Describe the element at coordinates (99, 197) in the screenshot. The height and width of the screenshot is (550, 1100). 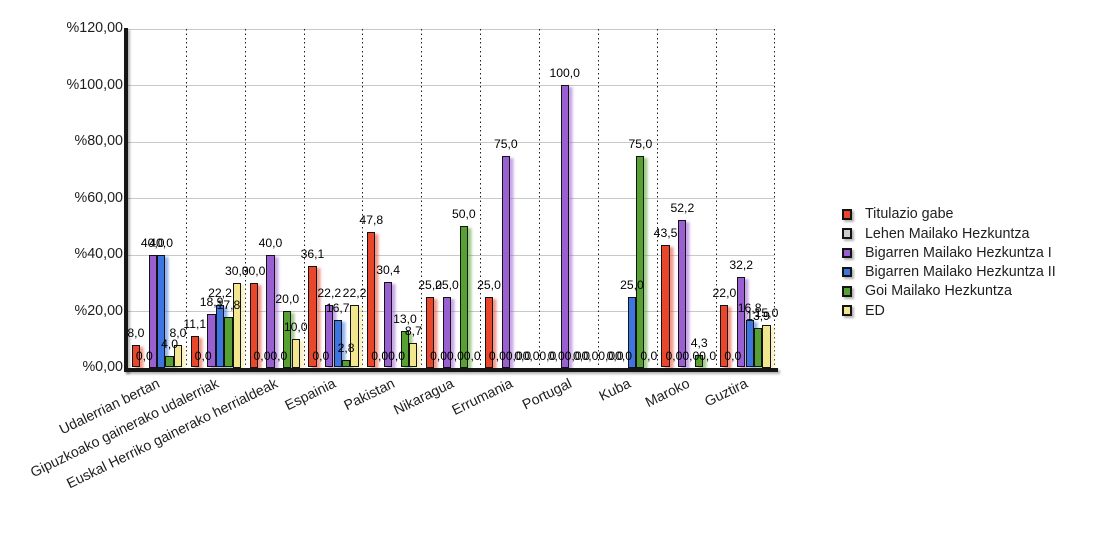
I see `y-tick-label: %60,00` at that location.